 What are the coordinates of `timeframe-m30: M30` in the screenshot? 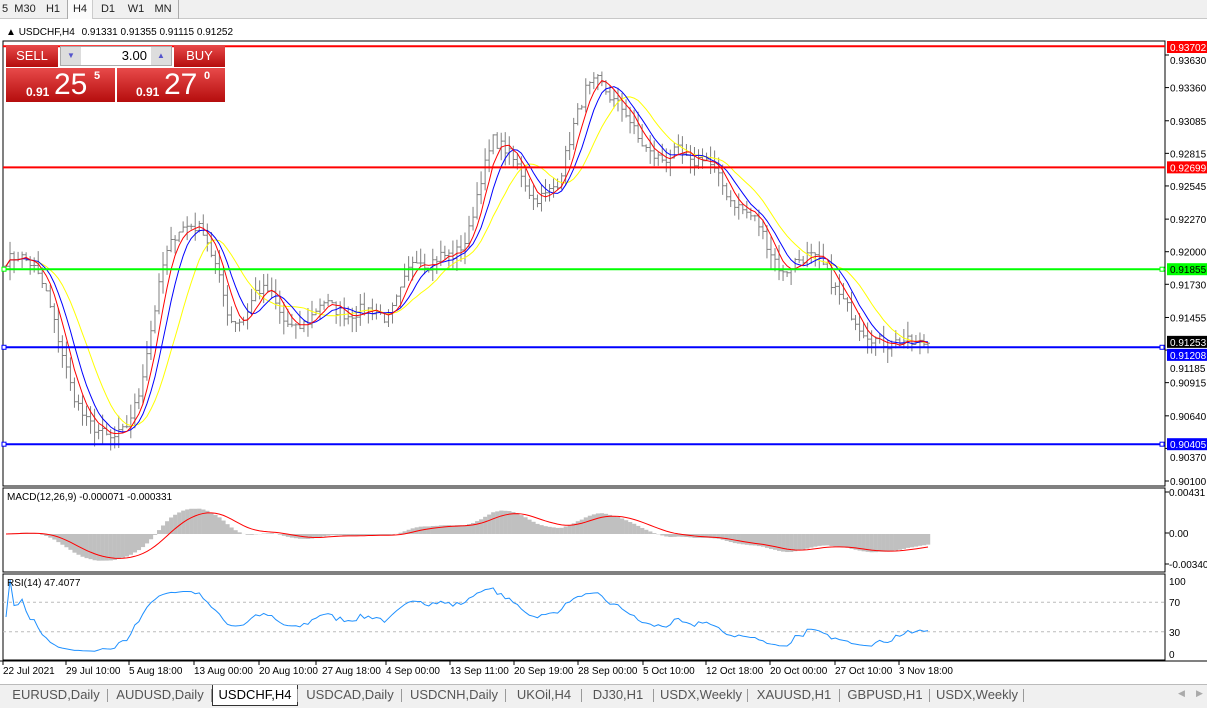 It's located at (25, 9).